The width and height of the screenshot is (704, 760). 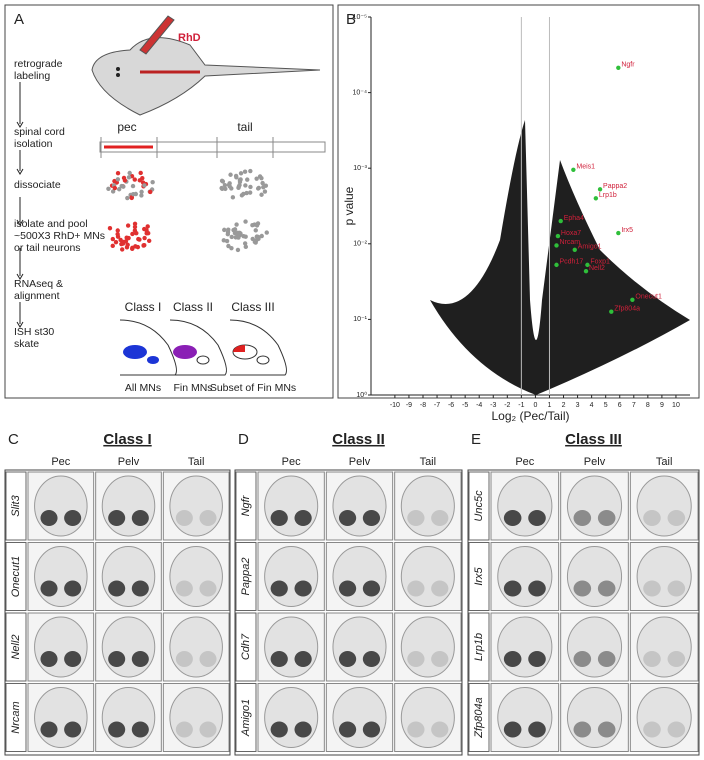 I want to click on class-caption: Subset of Fin MNs, so click(x=253, y=388).